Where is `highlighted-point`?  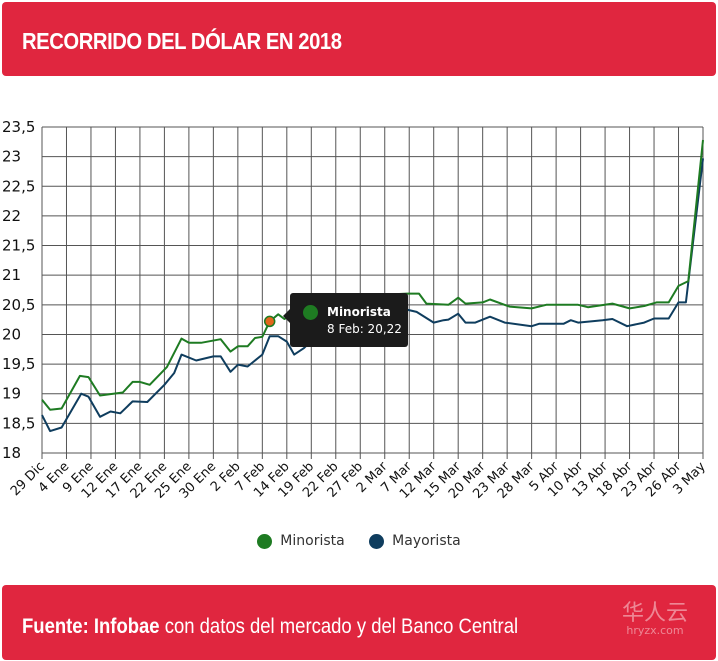 highlighted-point is located at coordinates (269, 321).